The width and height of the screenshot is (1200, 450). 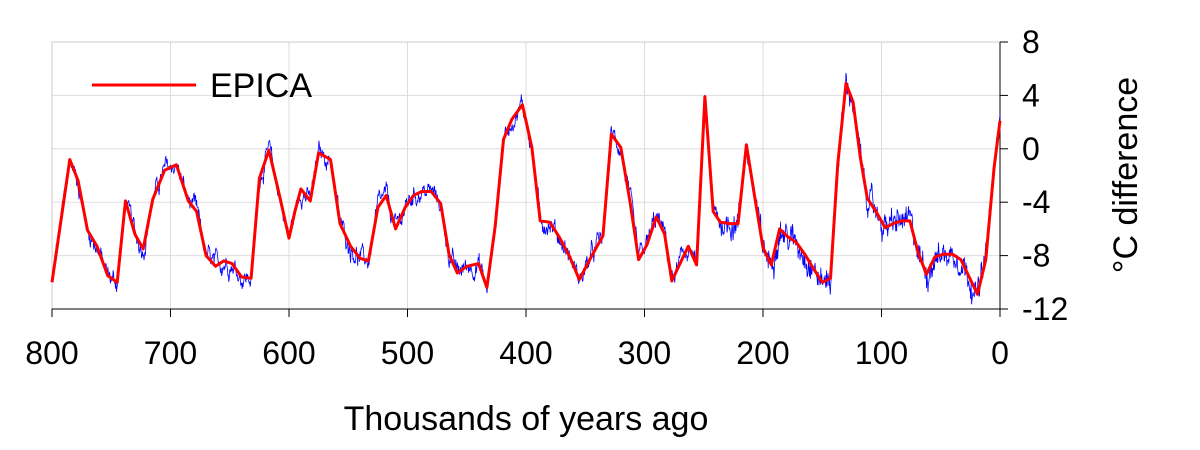 I want to click on y-axis: 8 4 0 -4 -8 -12, so click(x=1033, y=175).